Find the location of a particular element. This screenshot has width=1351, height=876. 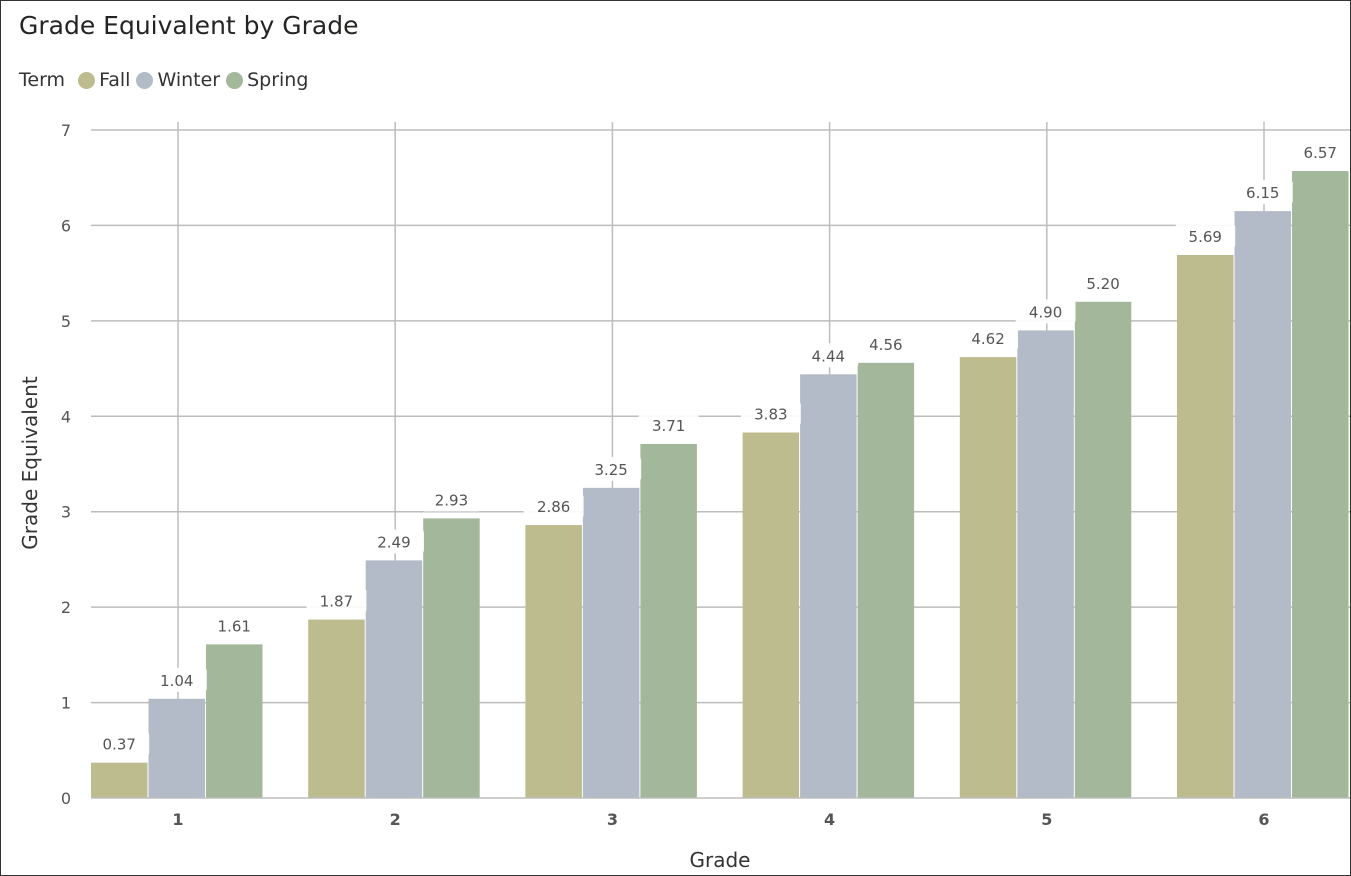

y-tick-label: 4 is located at coordinates (66, 416).